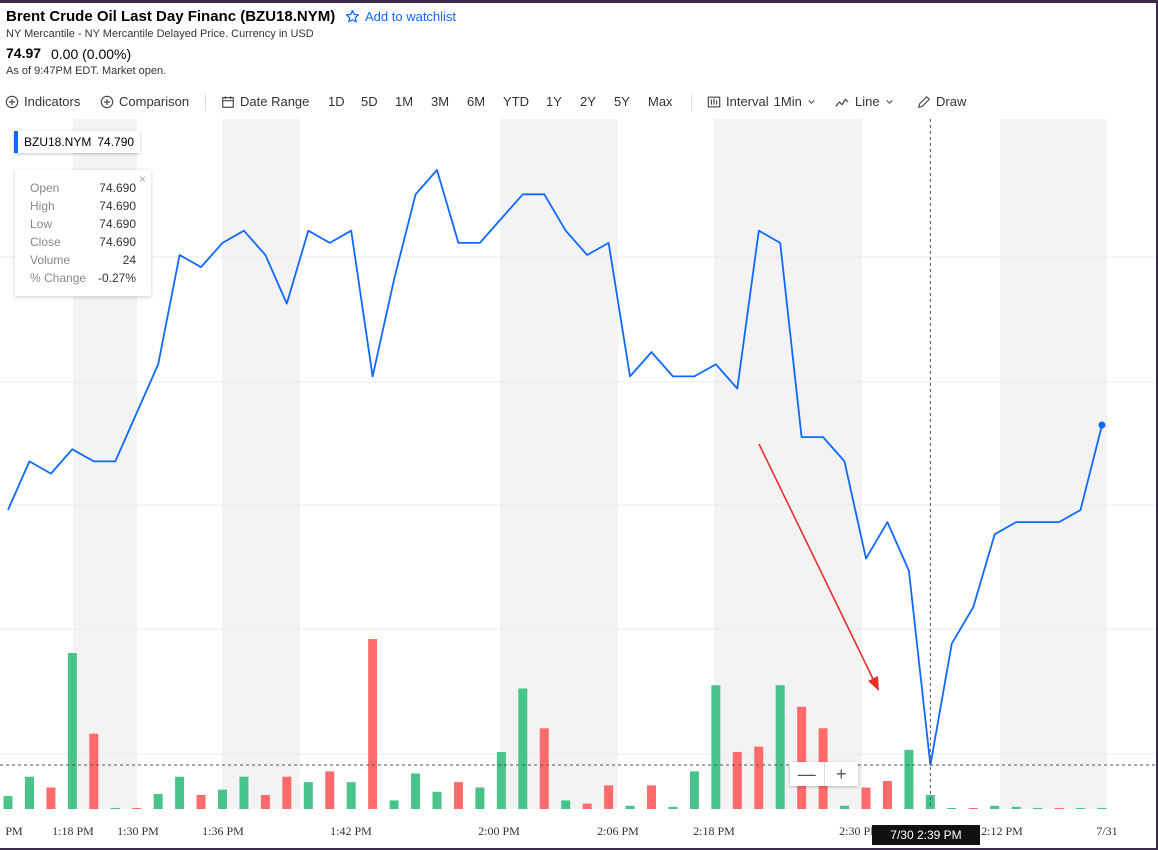  I want to click on range-5d: 5D, so click(369, 101).